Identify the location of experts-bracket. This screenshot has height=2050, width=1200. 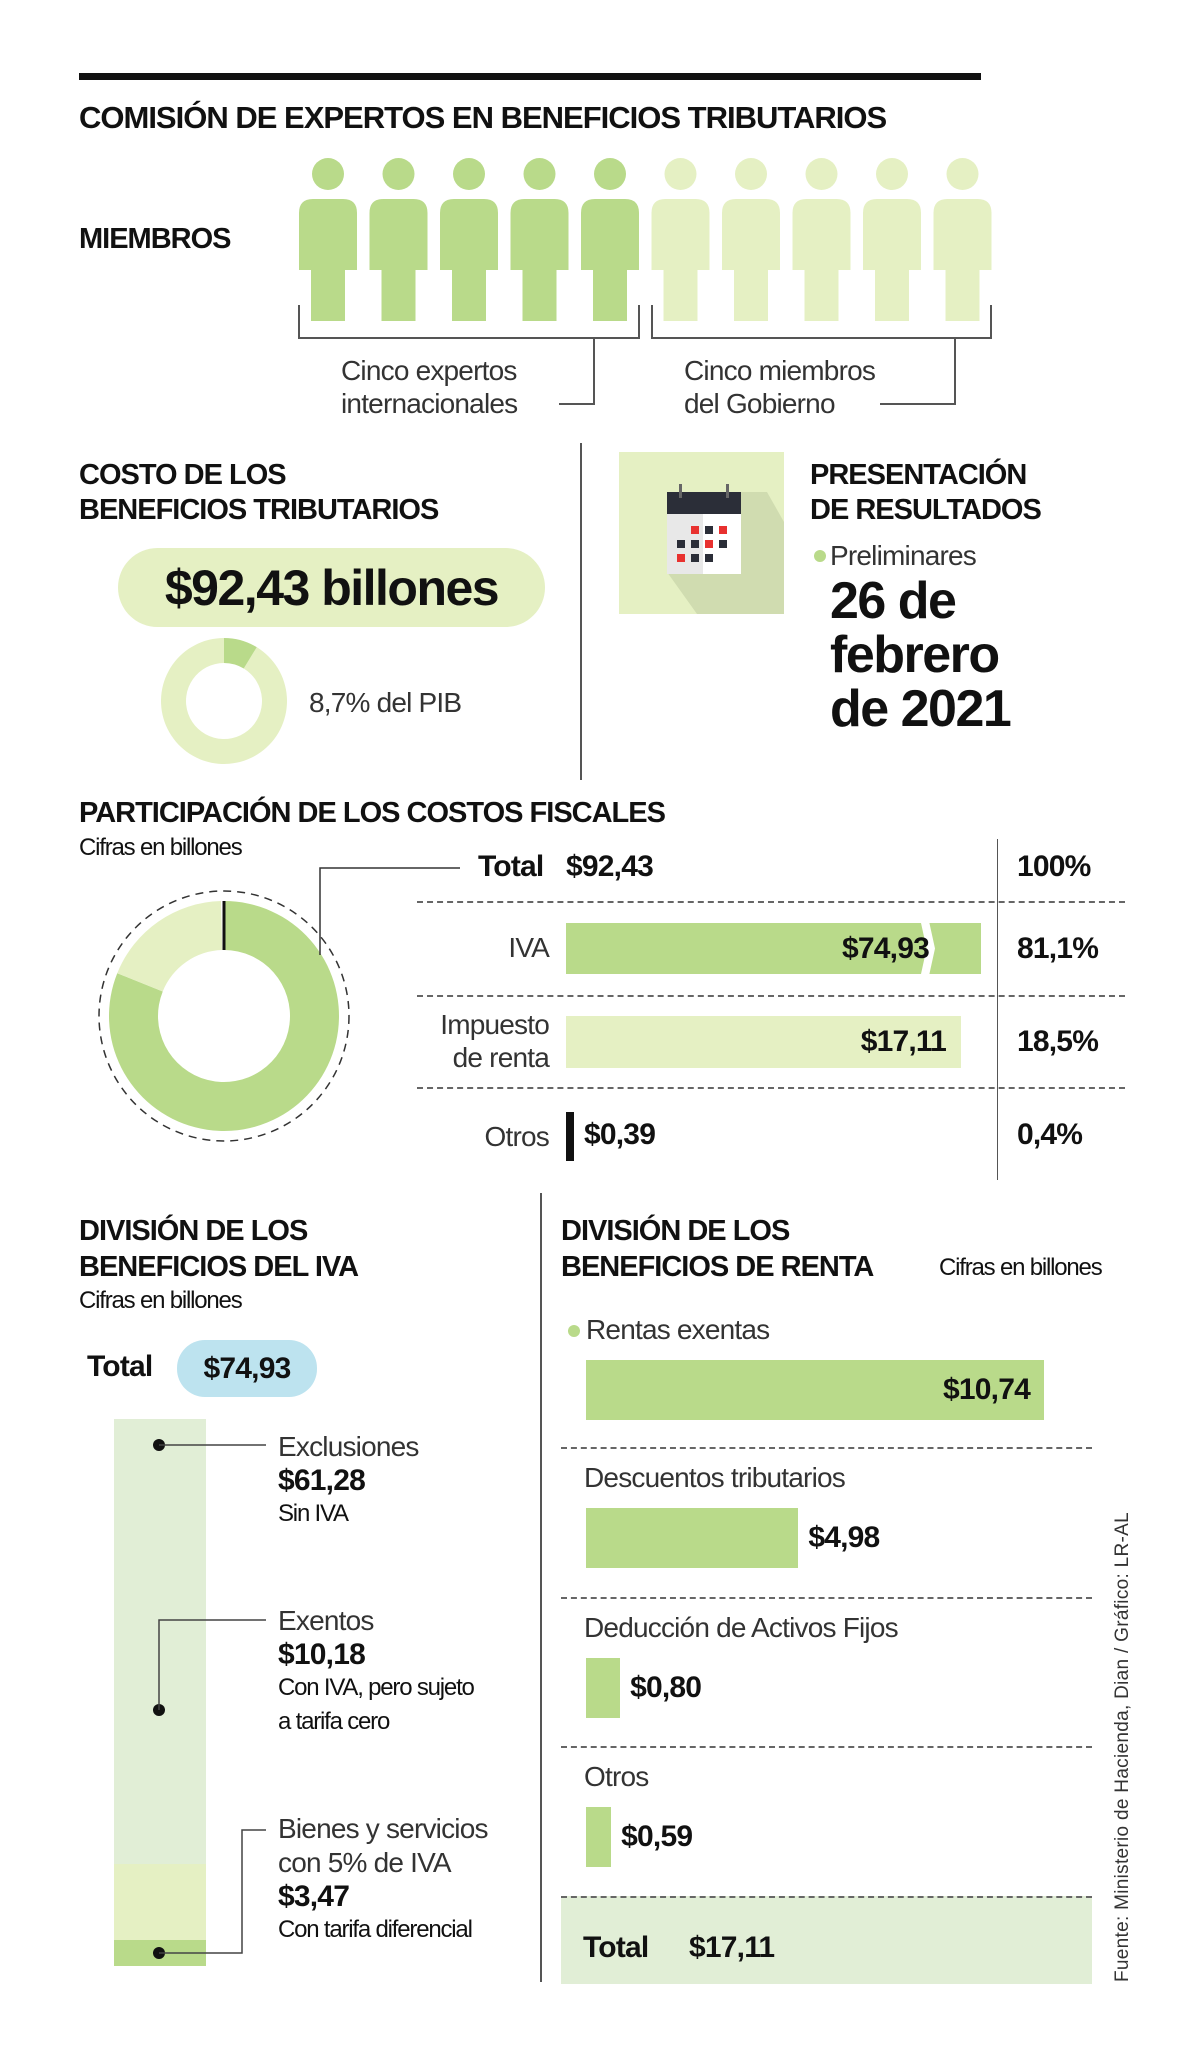
(469, 322).